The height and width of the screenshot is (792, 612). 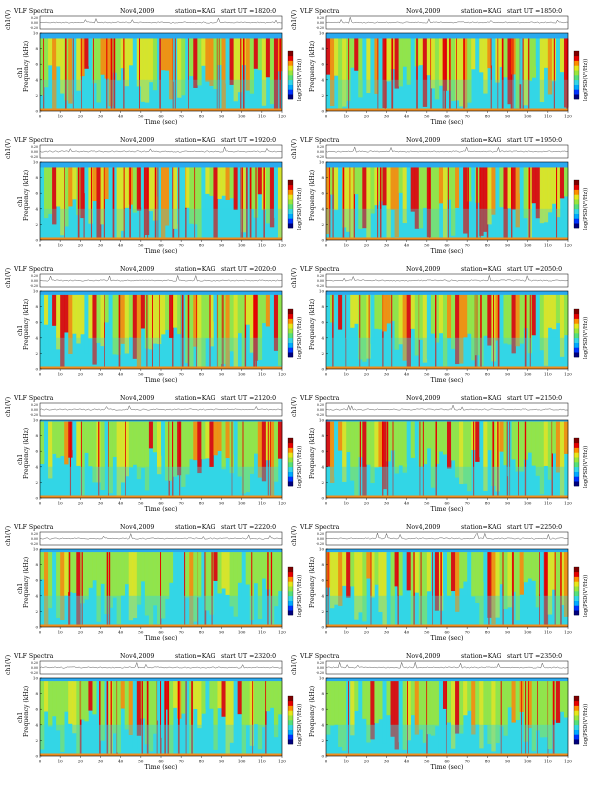 What do you see at coordinates (61, 503) in the screenshot?
I see `x-tick-label: 10` at bounding box center [61, 503].